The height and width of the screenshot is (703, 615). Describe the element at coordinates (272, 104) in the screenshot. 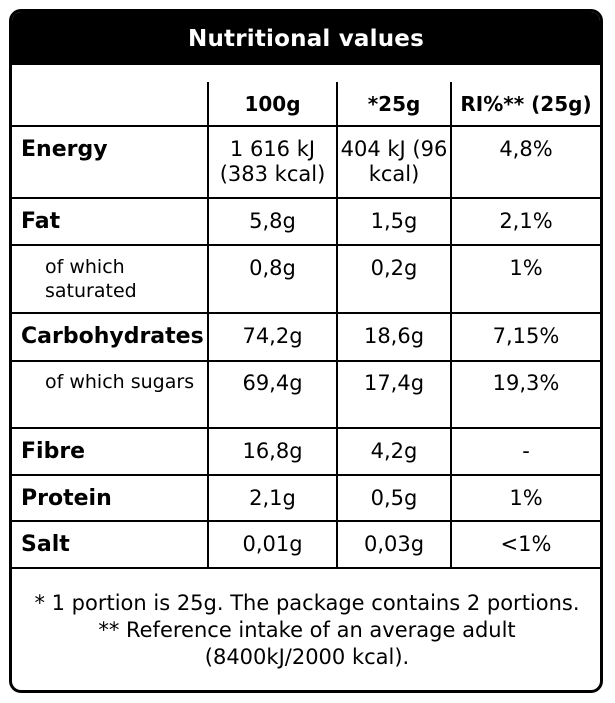

I see `col-head-100g: 100g` at that location.